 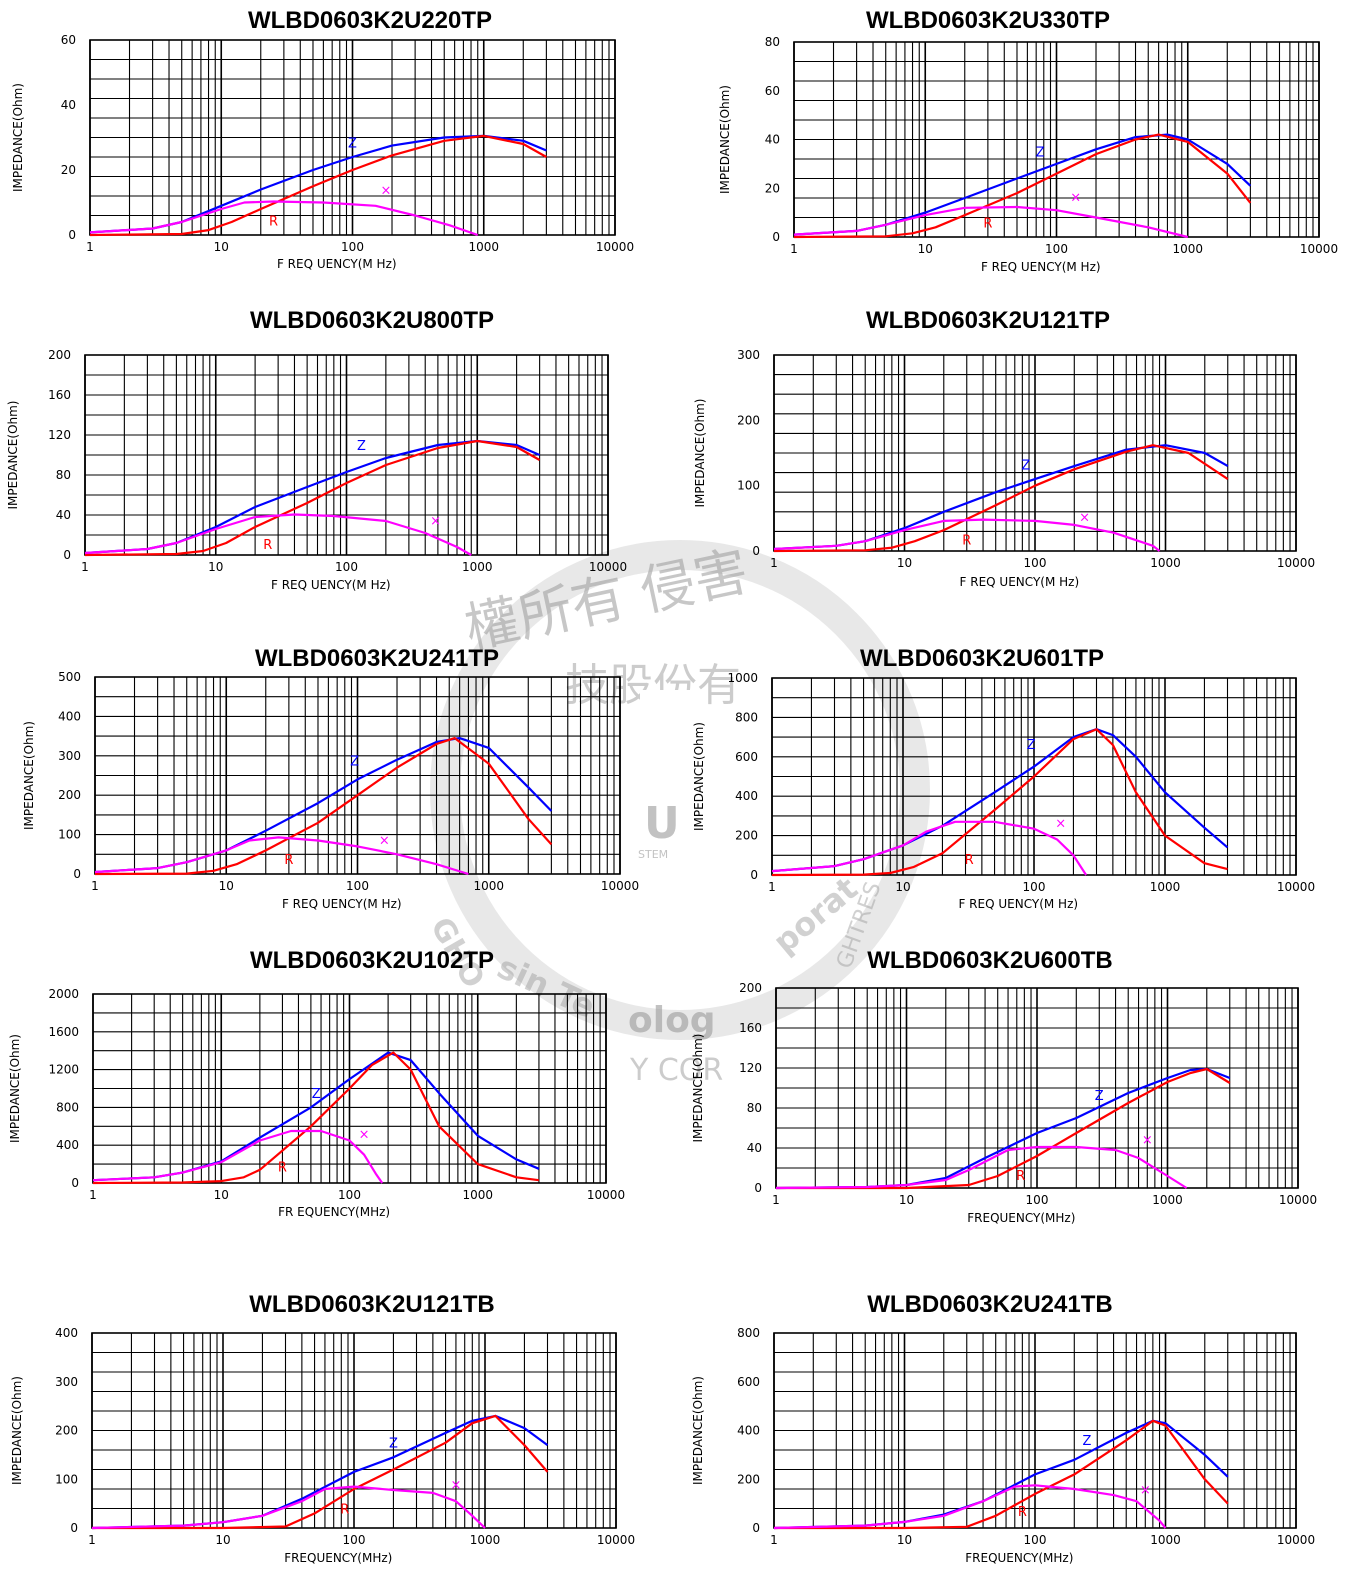 What do you see at coordinates (334, 1212) in the screenshot?
I see `x-axis-label: FR EQUENCY(MHz)` at bounding box center [334, 1212].